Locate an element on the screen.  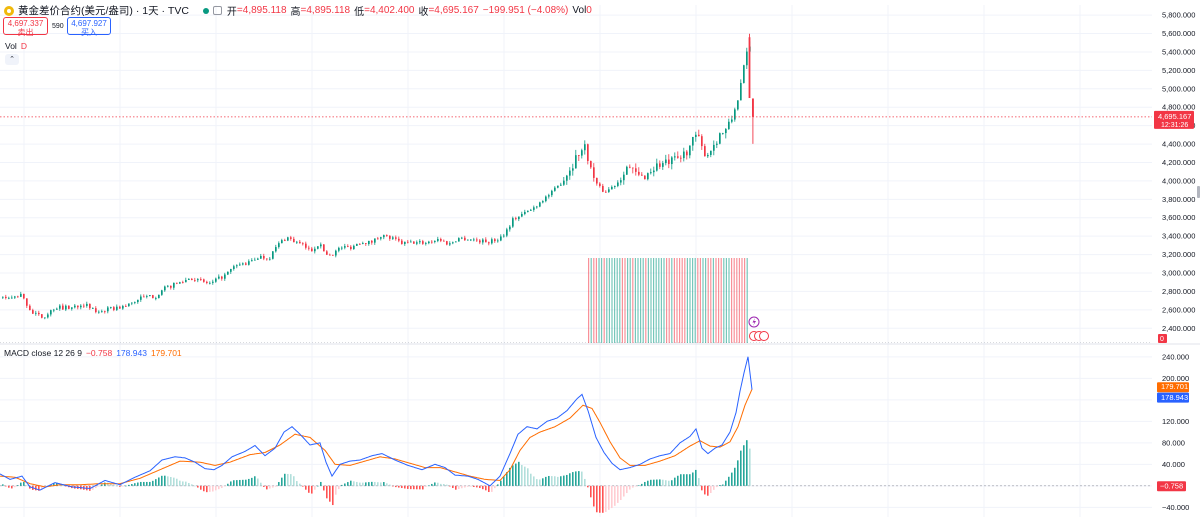
buy-button: 4,697.927 买入 is located at coordinates (89, 27).